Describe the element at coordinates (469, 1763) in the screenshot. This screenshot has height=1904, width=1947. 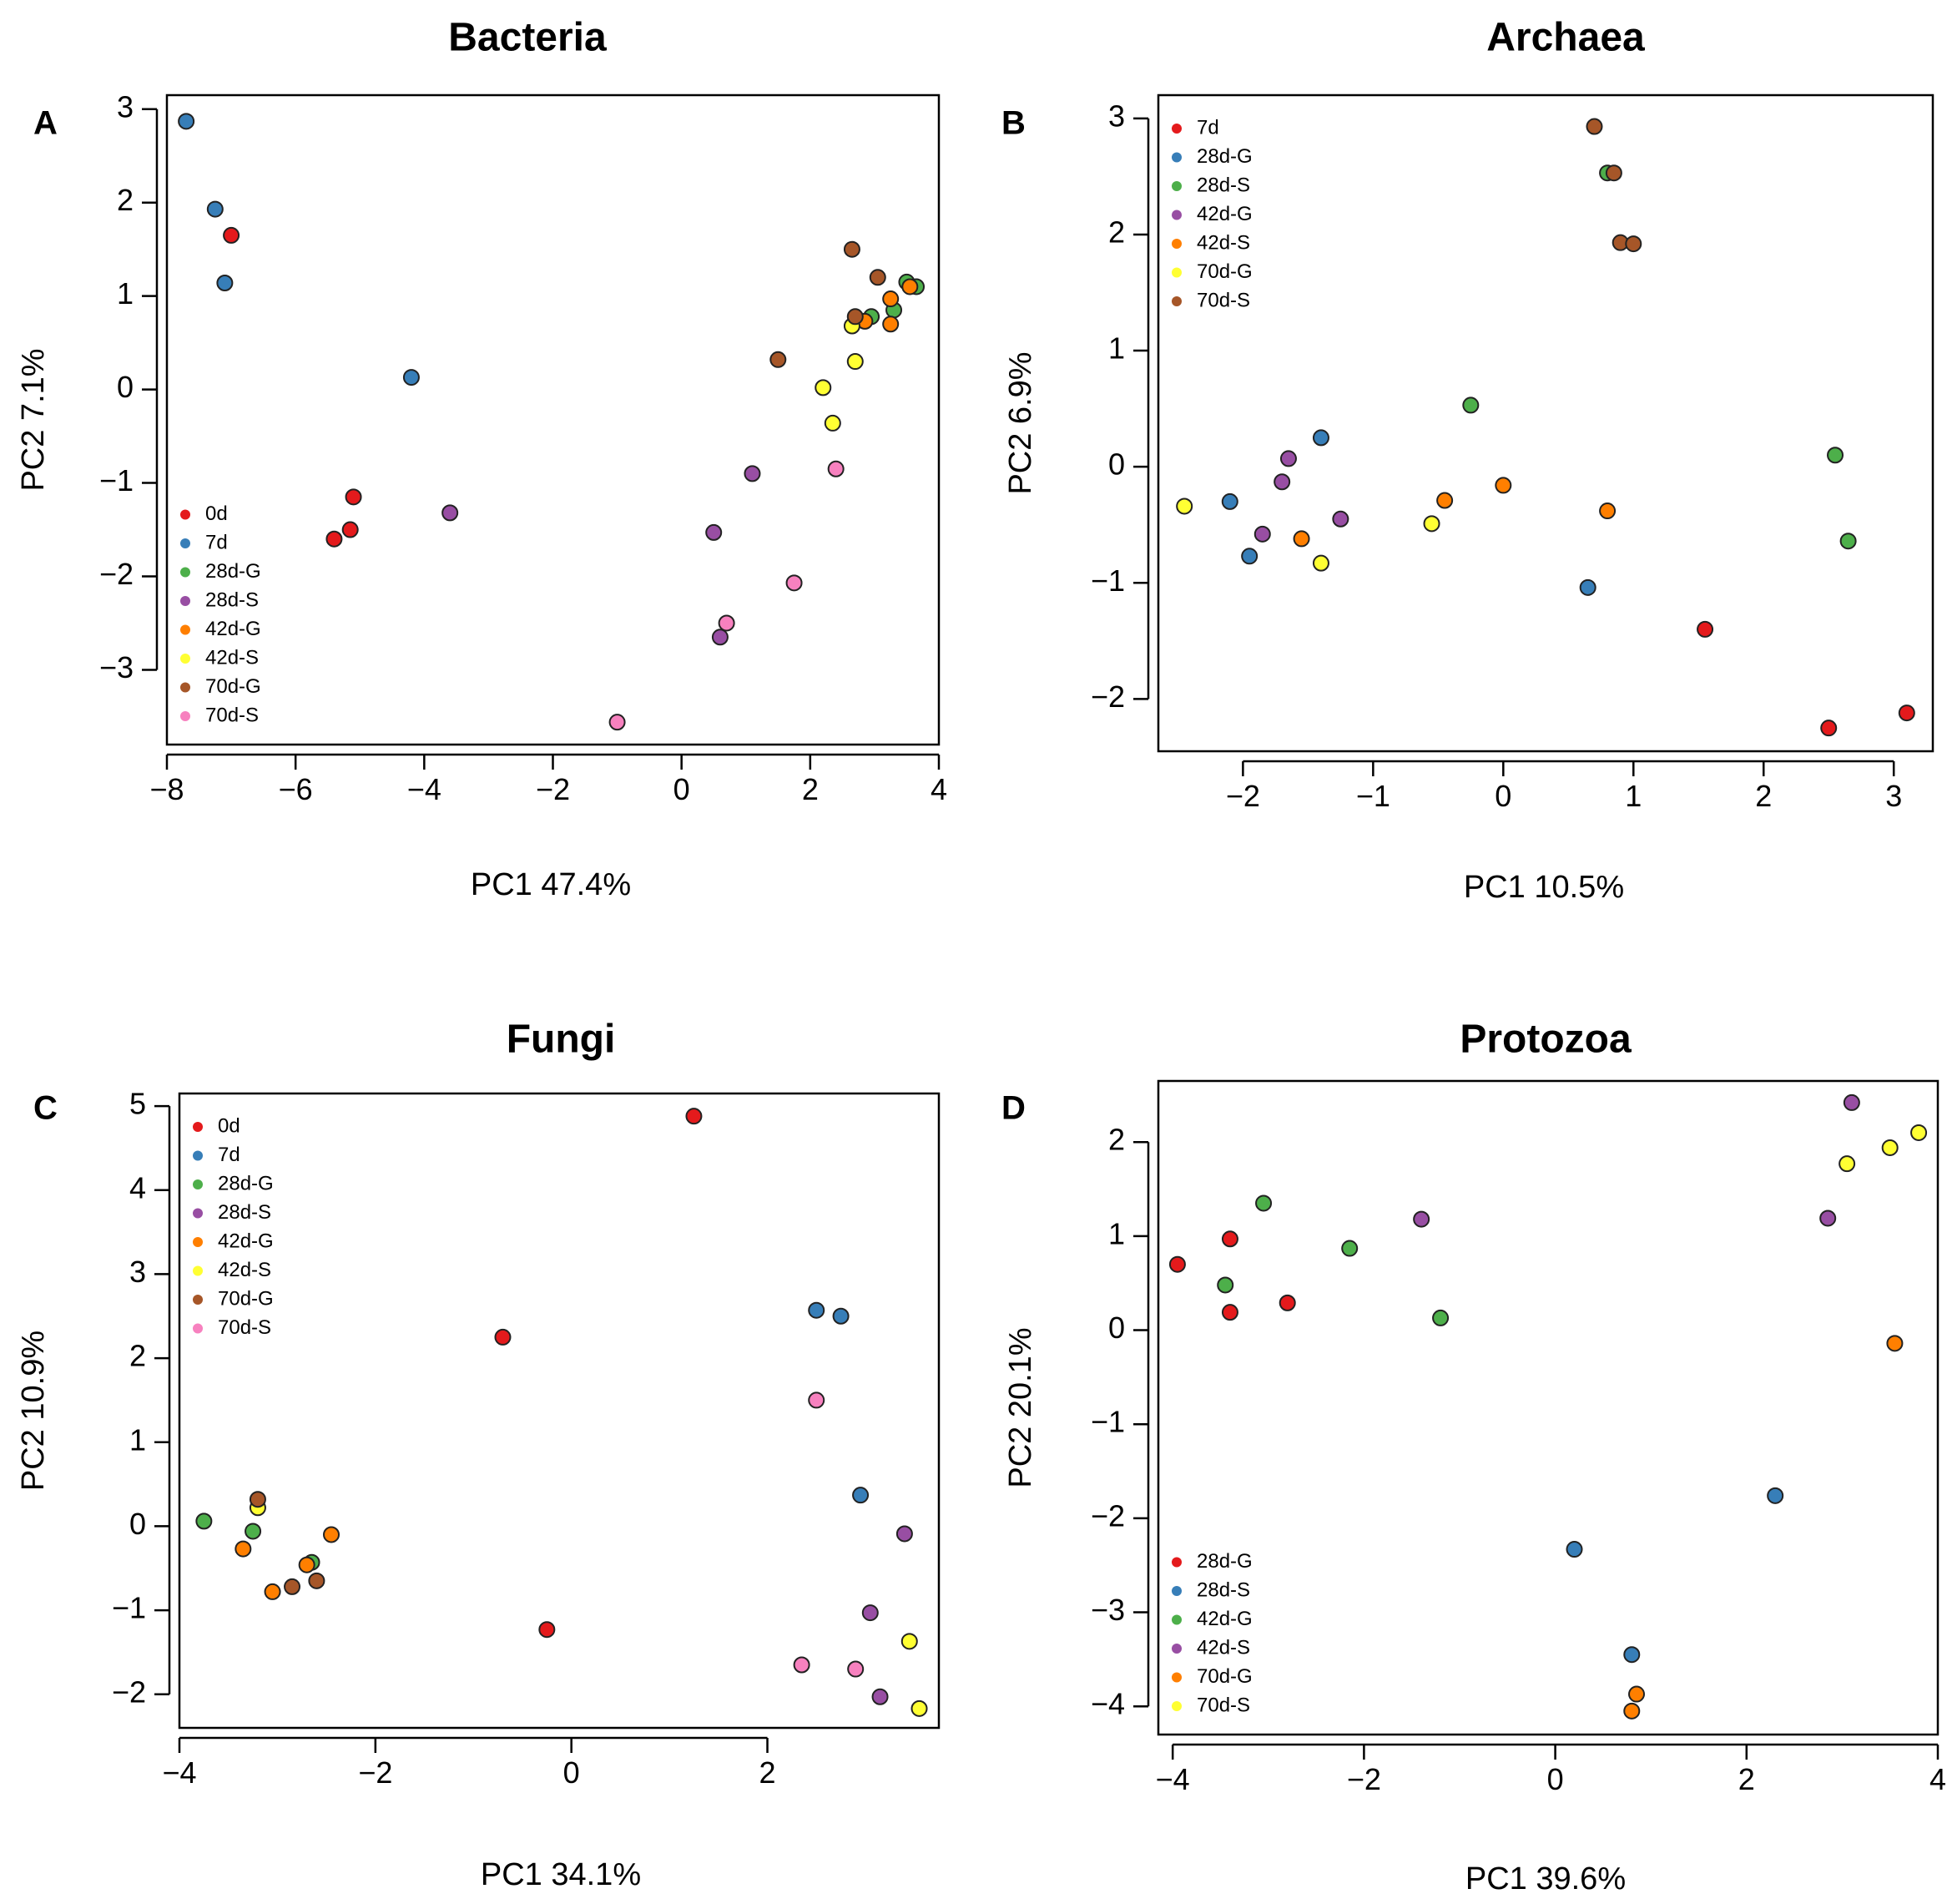
I see `x-axis: −4 −2 0 2` at that location.